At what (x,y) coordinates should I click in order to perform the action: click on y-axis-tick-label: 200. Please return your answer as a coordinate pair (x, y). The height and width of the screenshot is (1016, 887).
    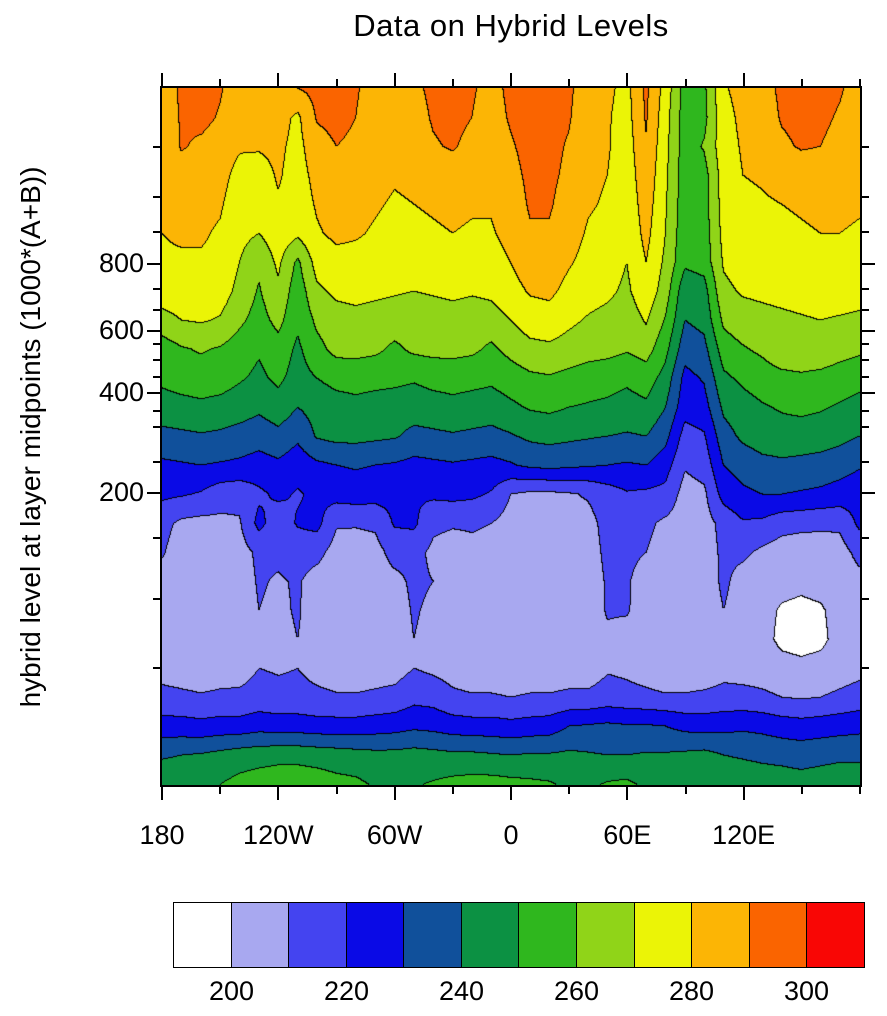
    Looking at the image, I should click on (121, 491).